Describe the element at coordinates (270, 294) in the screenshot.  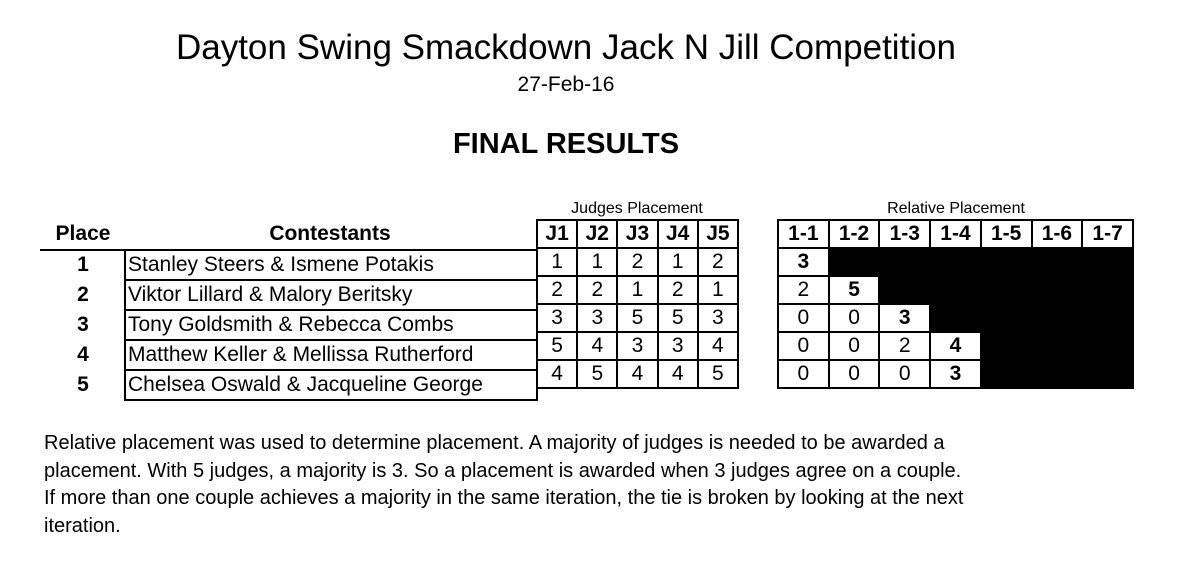
I see `contestant-name: Viktor Lillard & Malory Beritsky` at that location.